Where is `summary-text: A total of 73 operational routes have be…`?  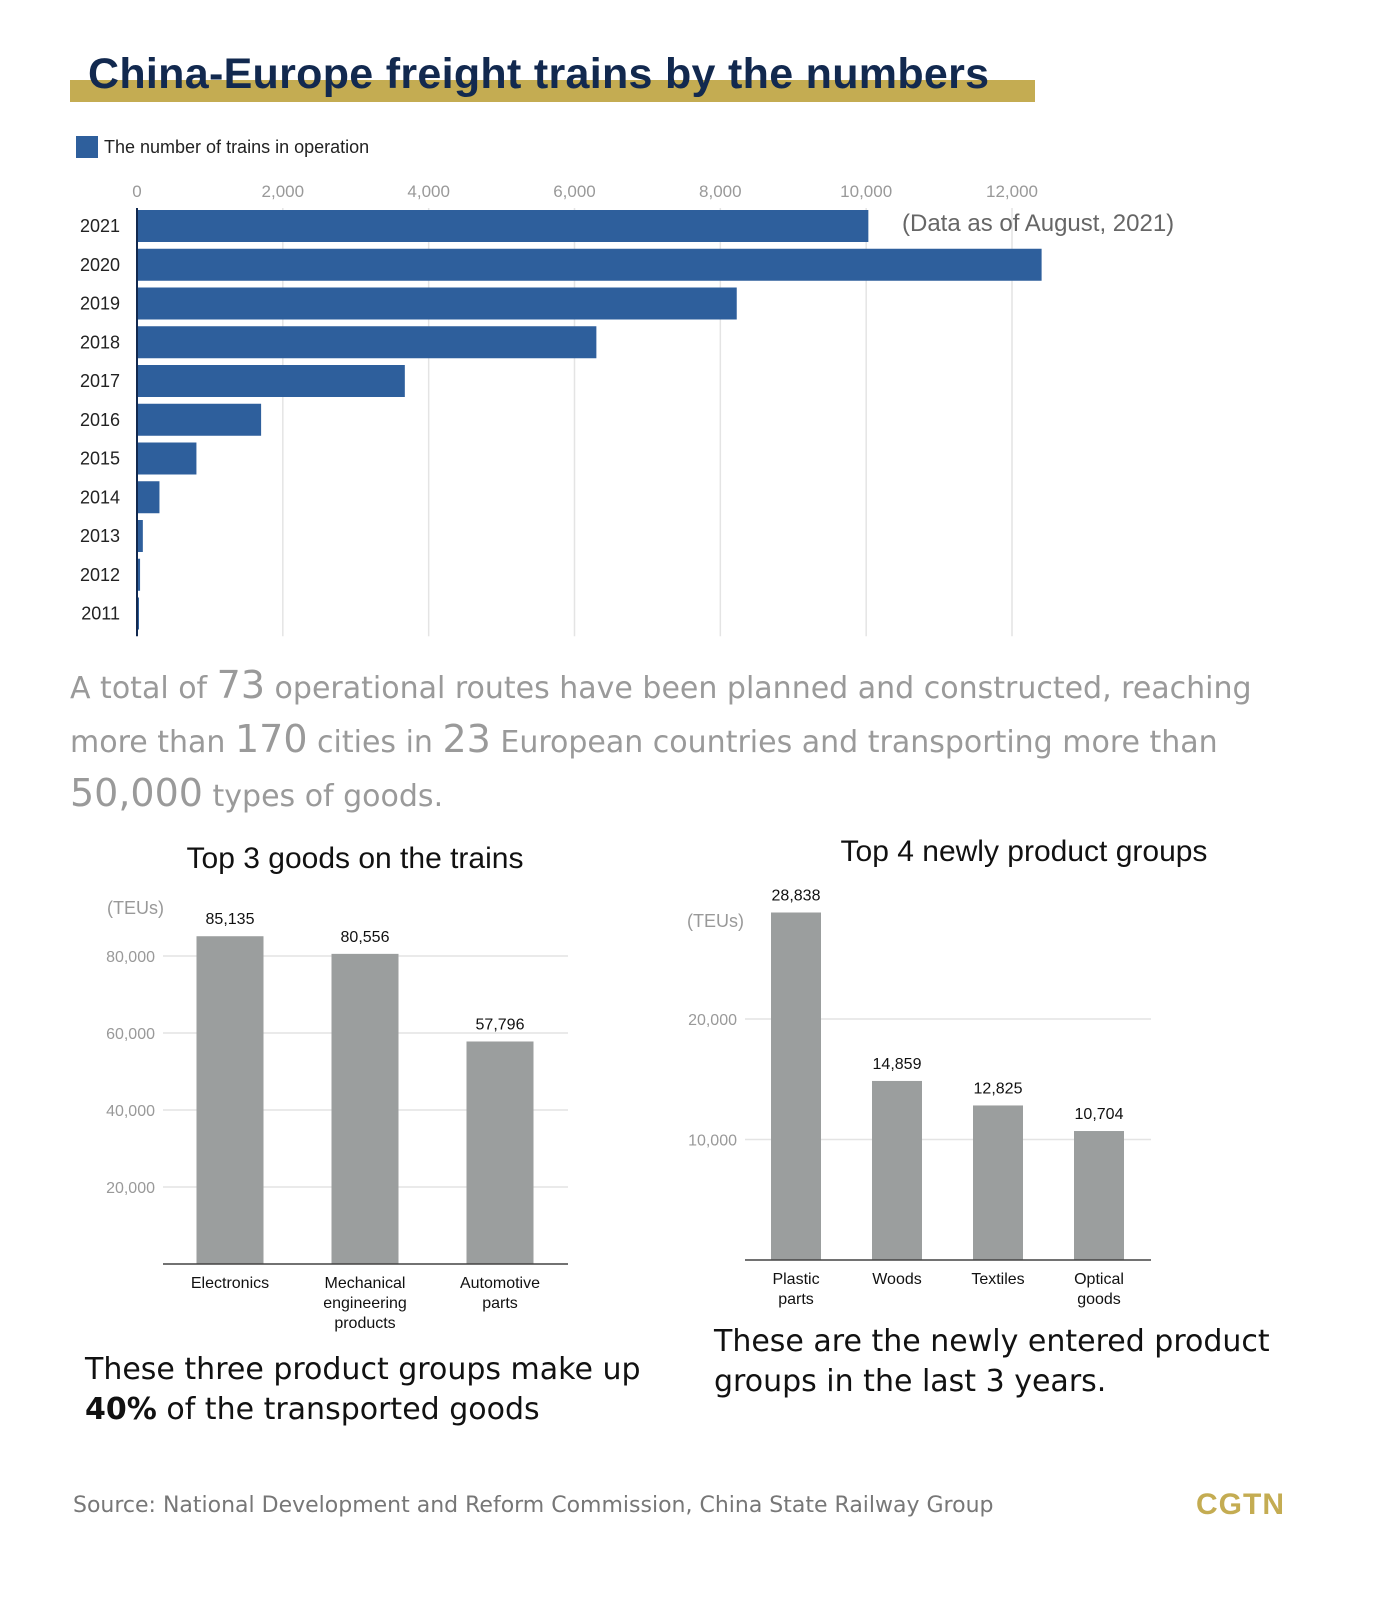 summary-text: A total of 73 operational routes have be… is located at coordinates (700, 741).